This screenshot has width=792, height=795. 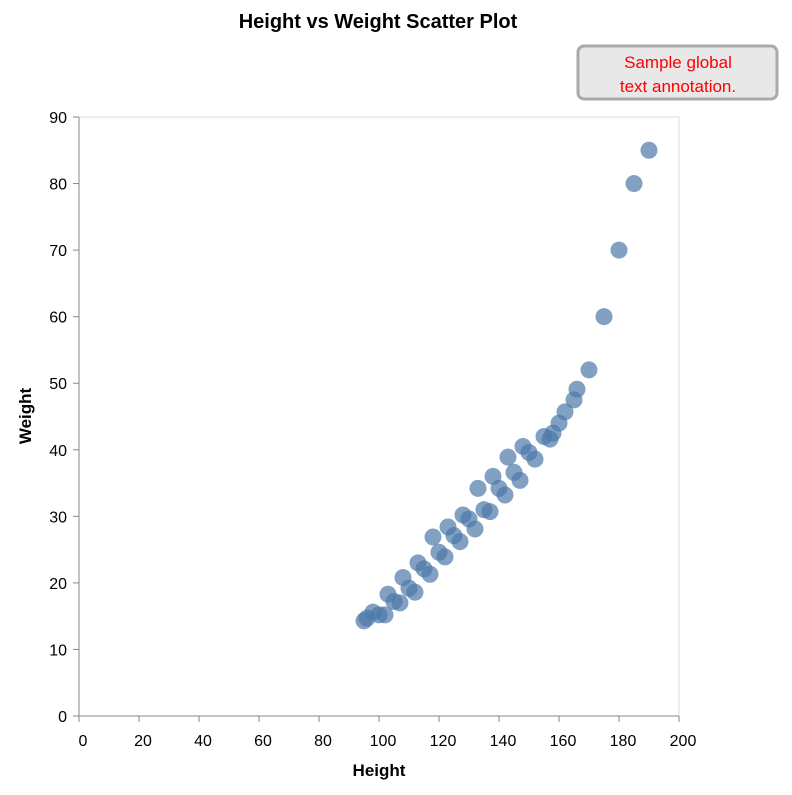 I want to click on annotation-background, so click(x=677, y=72).